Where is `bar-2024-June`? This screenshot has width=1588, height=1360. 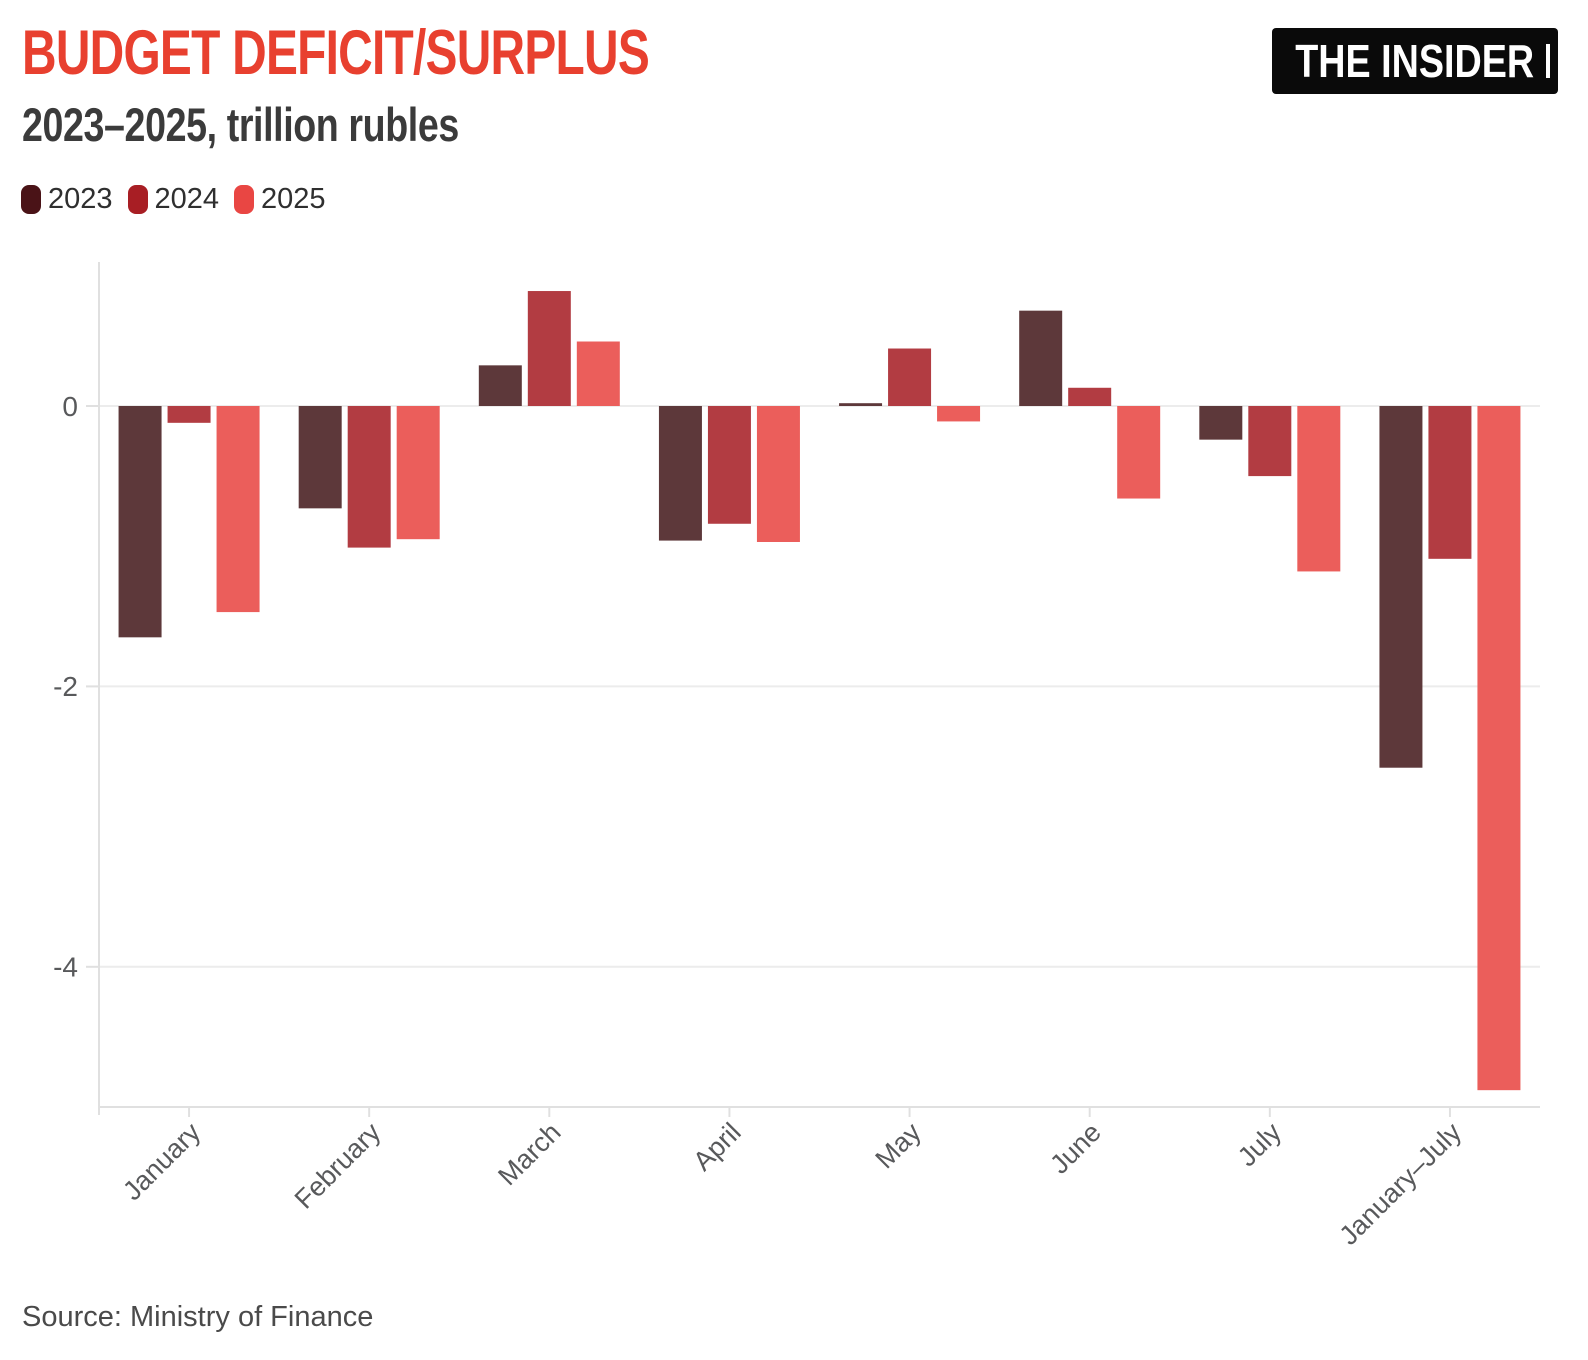 bar-2024-June is located at coordinates (1090, 396).